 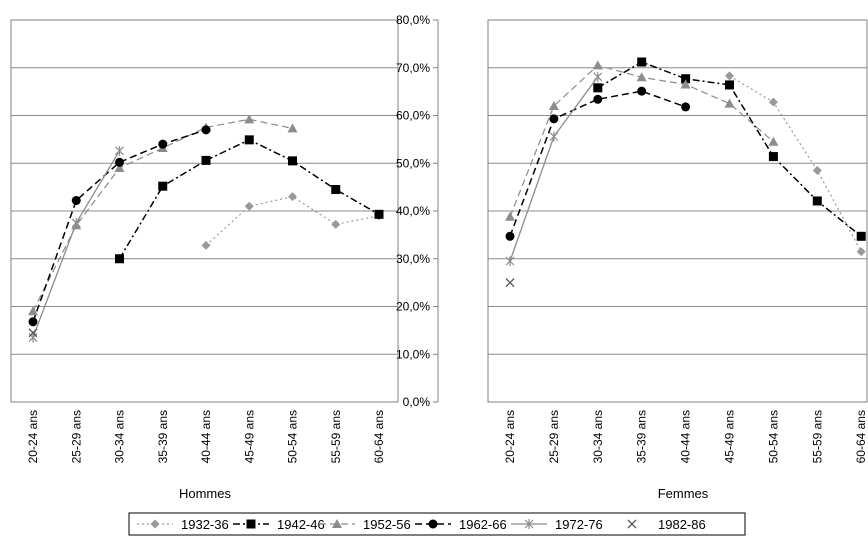 I want to click on y-tick-label: 60,0%, so click(x=413, y=116).